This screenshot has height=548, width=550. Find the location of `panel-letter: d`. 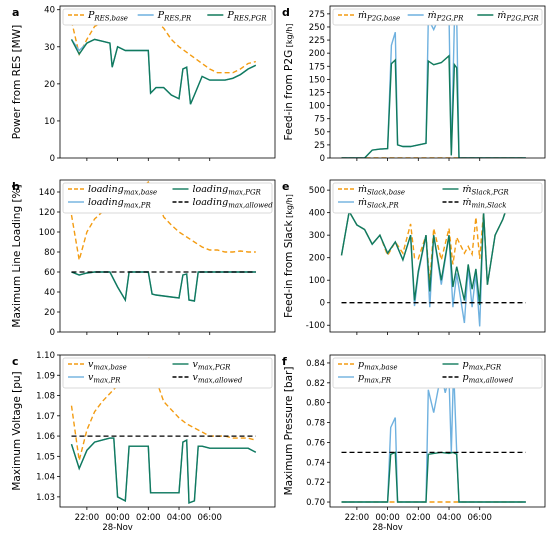

panel-letter: d is located at coordinates (286, 12).